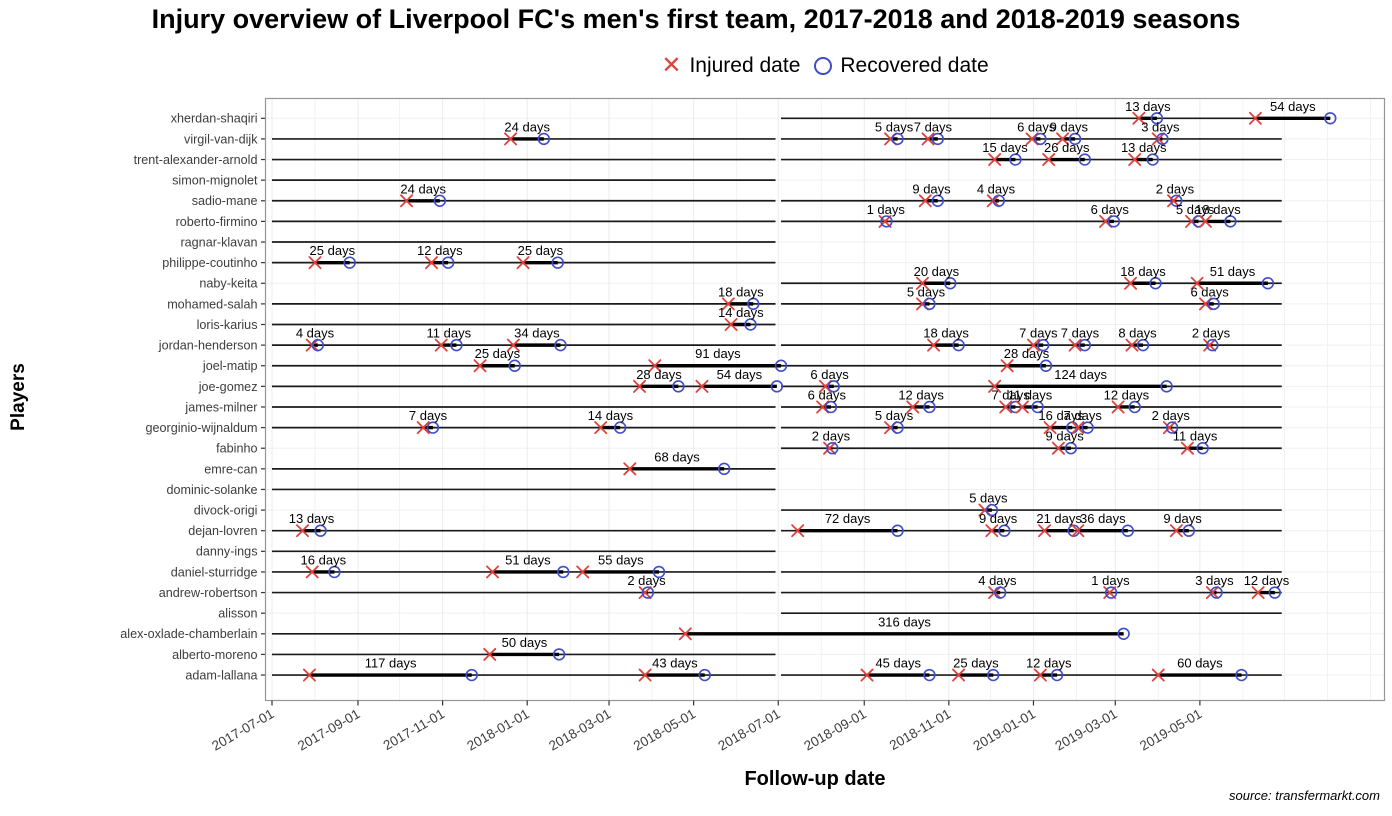  What do you see at coordinates (497, 730) in the screenshot?
I see `x-tick-label: 2018-01-01` at bounding box center [497, 730].